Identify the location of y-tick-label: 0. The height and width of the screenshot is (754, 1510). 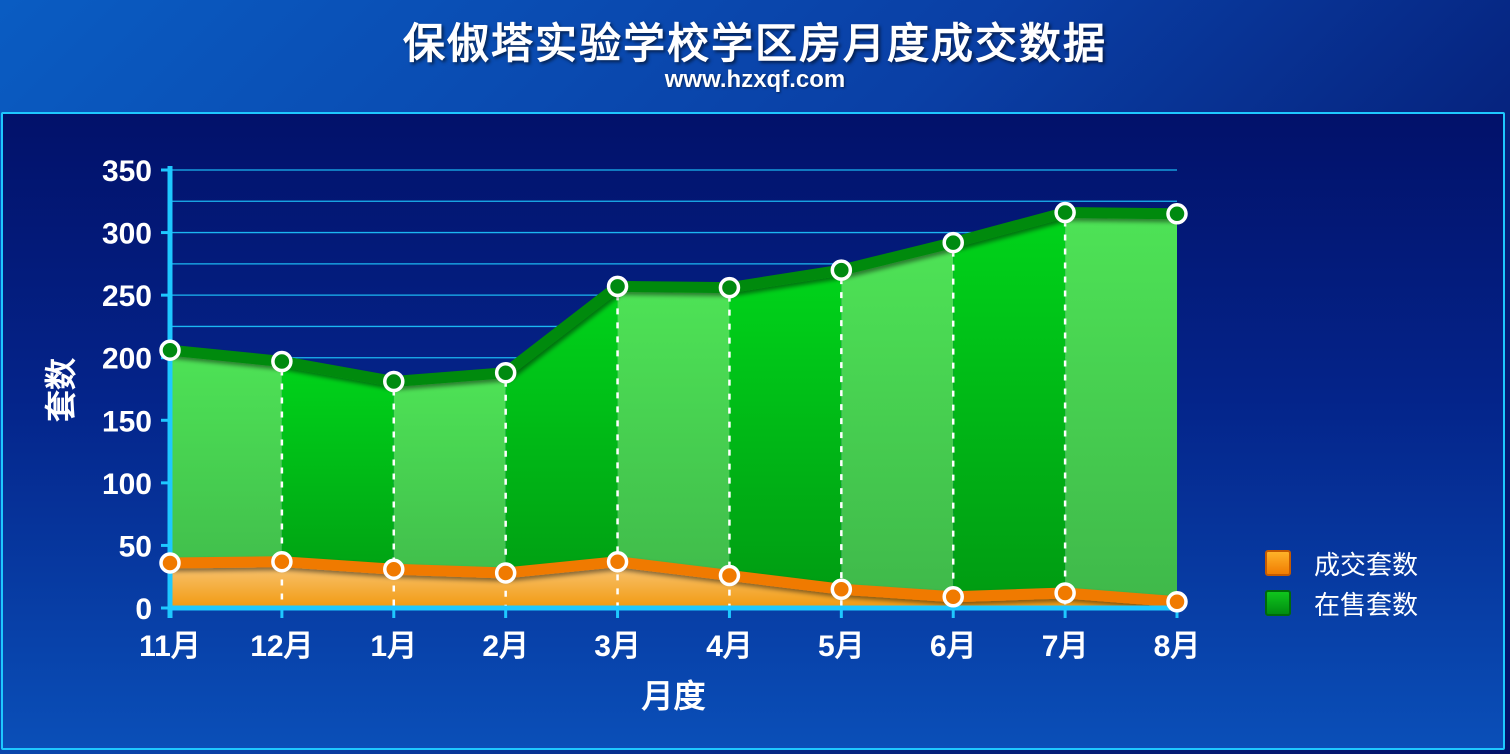
(143, 609).